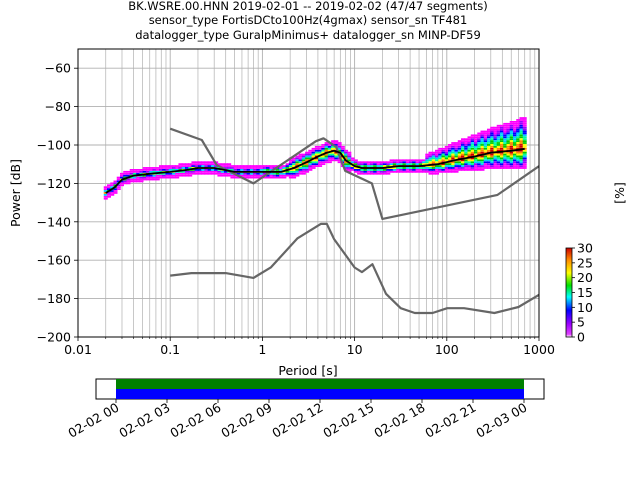 The width and height of the screenshot is (640, 480). Describe the element at coordinates (569, 292) in the screenshot. I see `colorbar` at that location.